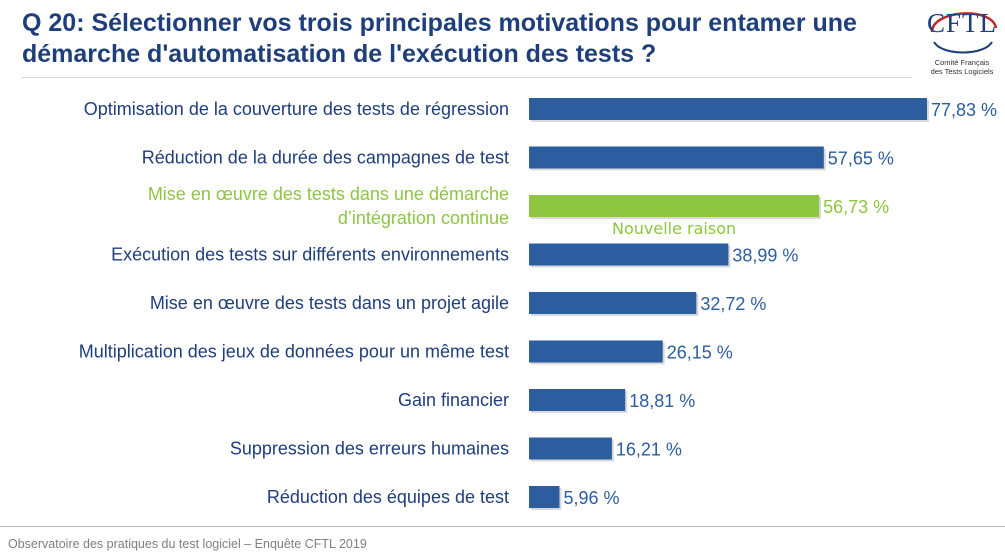 This screenshot has width=1005, height=557. I want to click on bar-value-label: 77,83 %, so click(964, 110).